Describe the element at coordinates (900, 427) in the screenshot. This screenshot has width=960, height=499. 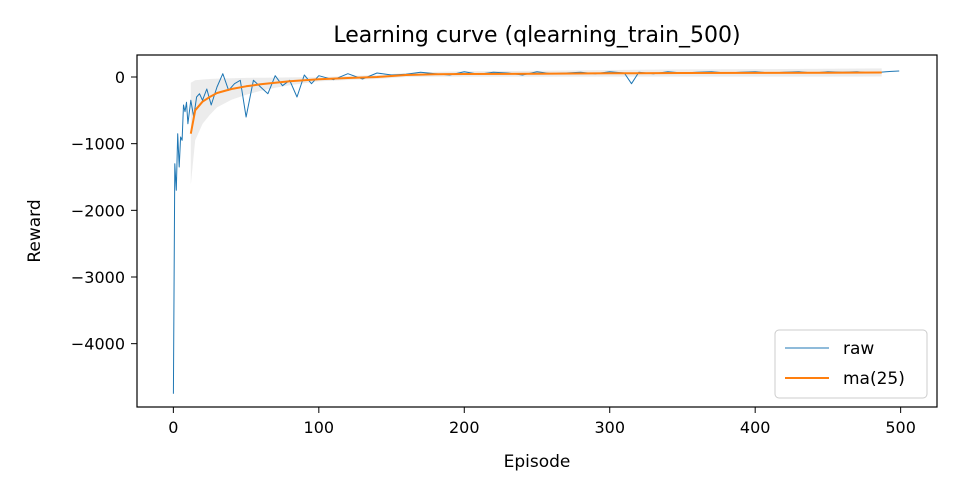
I see `x-tick-label: 500` at that location.